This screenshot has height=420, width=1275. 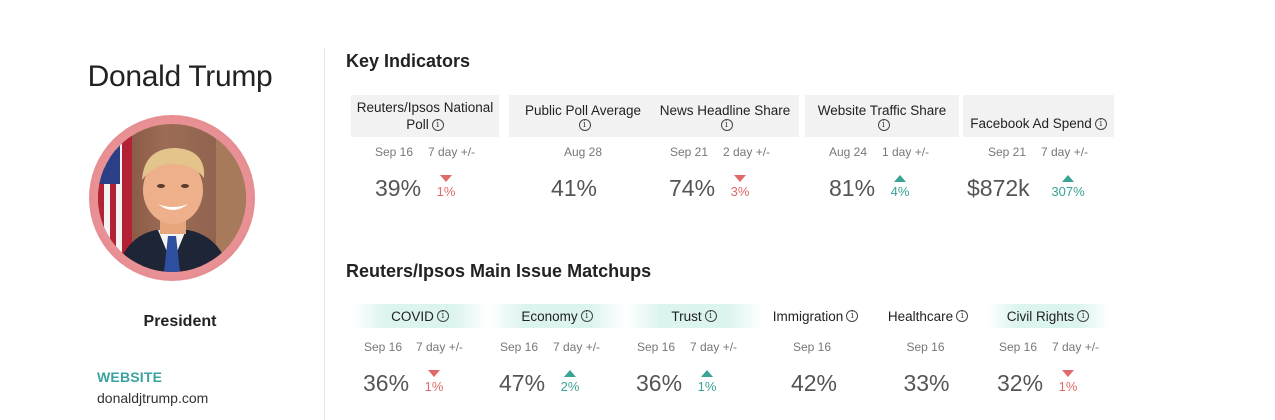 I want to click on indicator-header: Website Traffic Share i, so click(x=882, y=116).